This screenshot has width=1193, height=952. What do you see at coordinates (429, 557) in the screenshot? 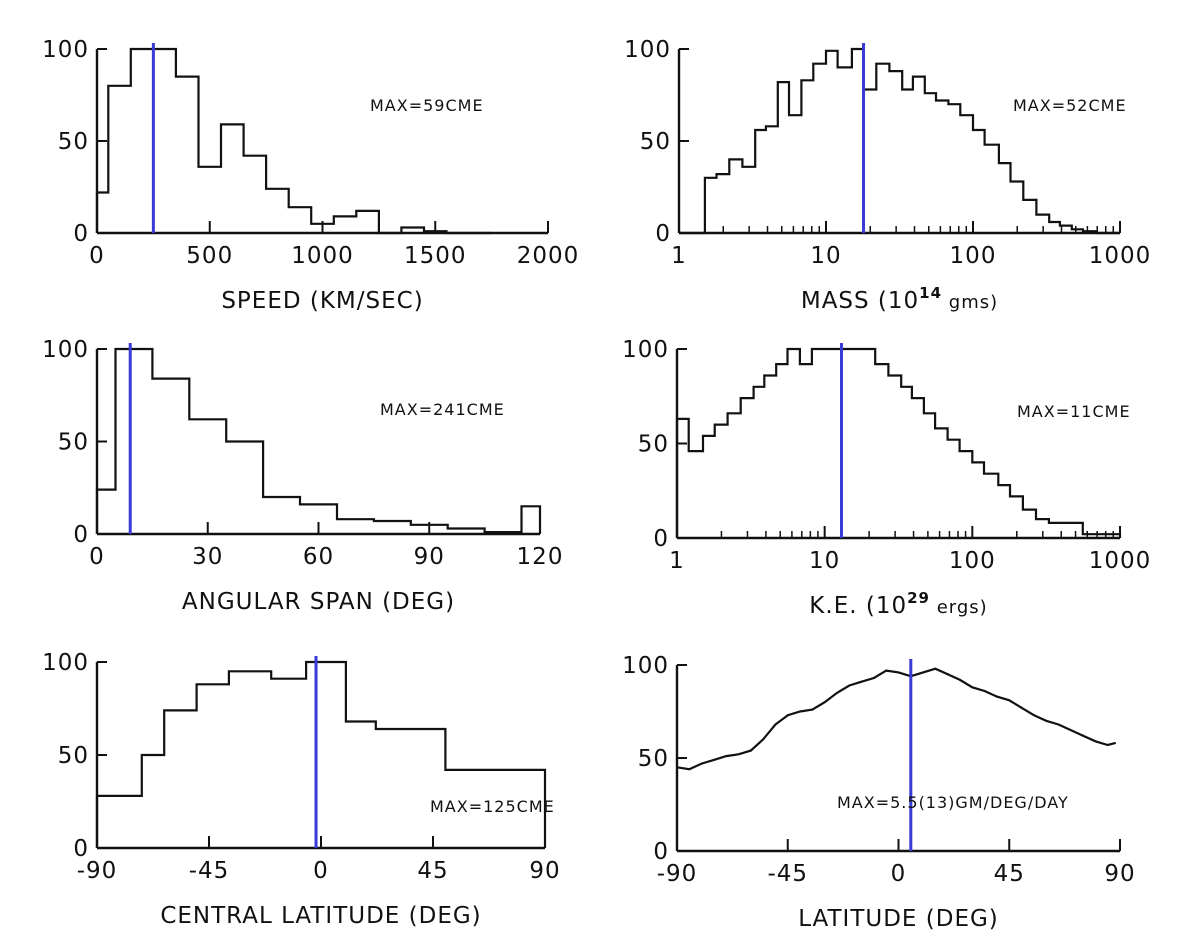
I see `x-tick-label: 90` at bounding box center [429, 557].